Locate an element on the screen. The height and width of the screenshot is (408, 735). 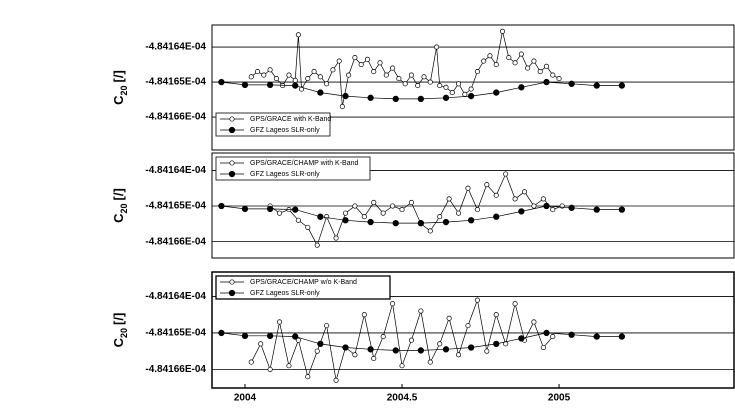
y-label-unit: [/] is located at coordinates (118, 319).